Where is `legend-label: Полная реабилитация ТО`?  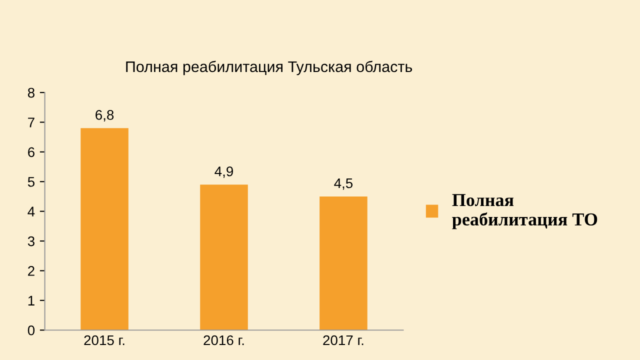
legend-label: Полная реабилитация ТО is located at coordinates (525, 212).